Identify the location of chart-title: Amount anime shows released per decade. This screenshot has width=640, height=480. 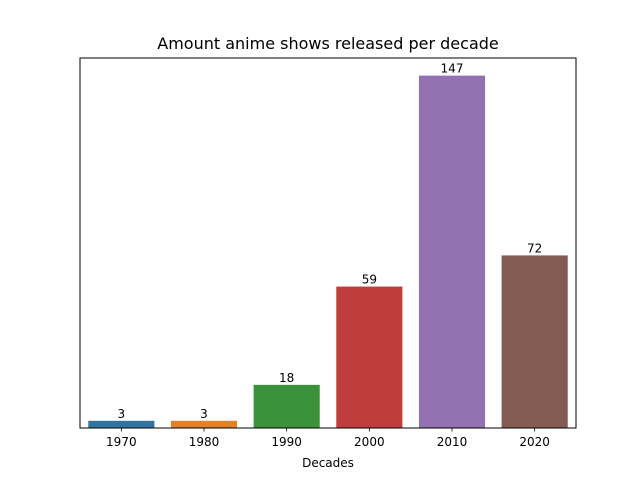
(328, 43).